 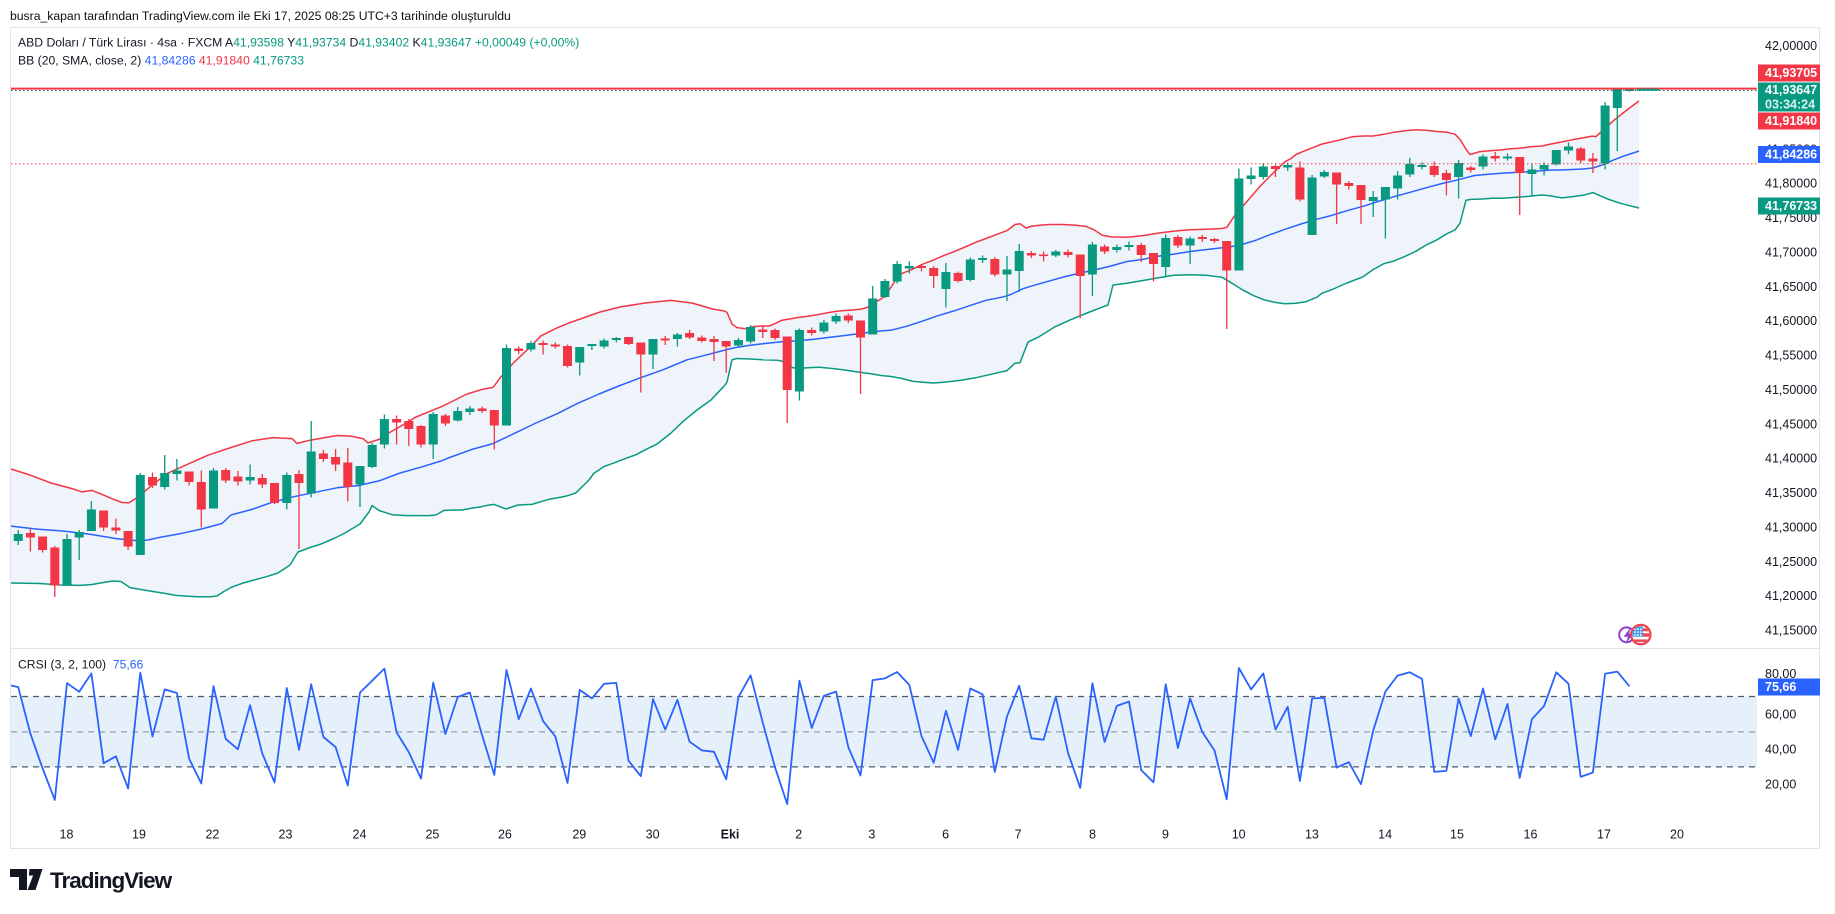 I want to click on svg-text: 41,35000, so click(x=1791, y=493).